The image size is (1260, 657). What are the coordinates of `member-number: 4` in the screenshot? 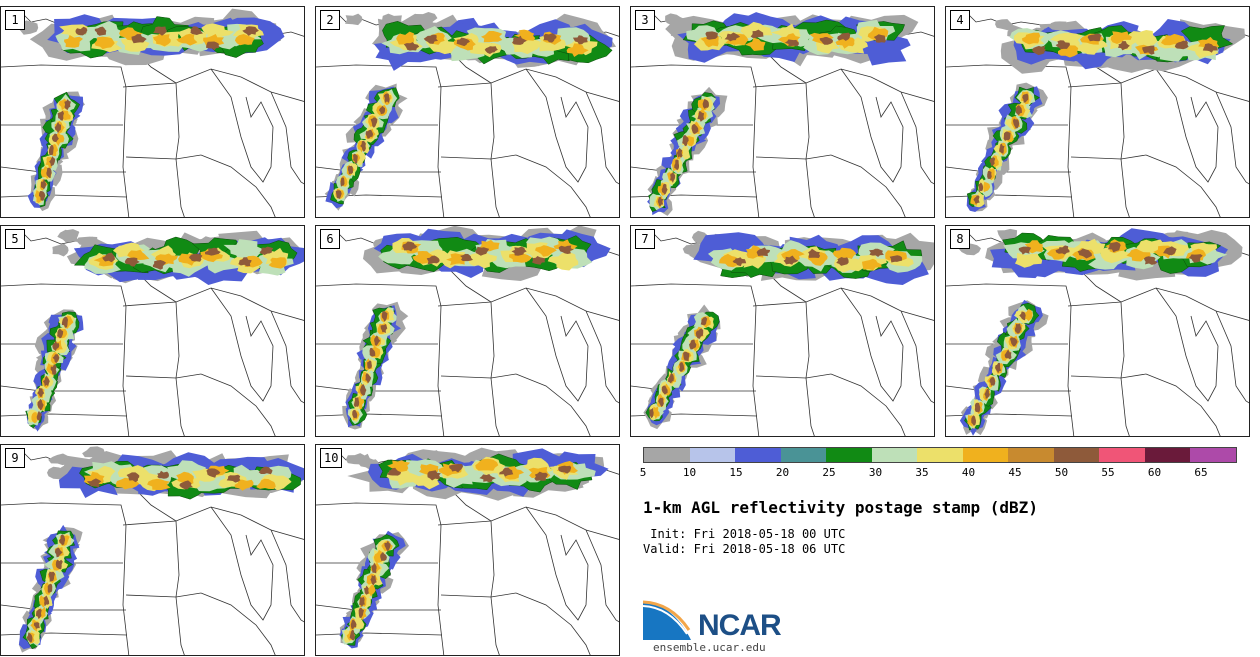 It's located at (960, 20).